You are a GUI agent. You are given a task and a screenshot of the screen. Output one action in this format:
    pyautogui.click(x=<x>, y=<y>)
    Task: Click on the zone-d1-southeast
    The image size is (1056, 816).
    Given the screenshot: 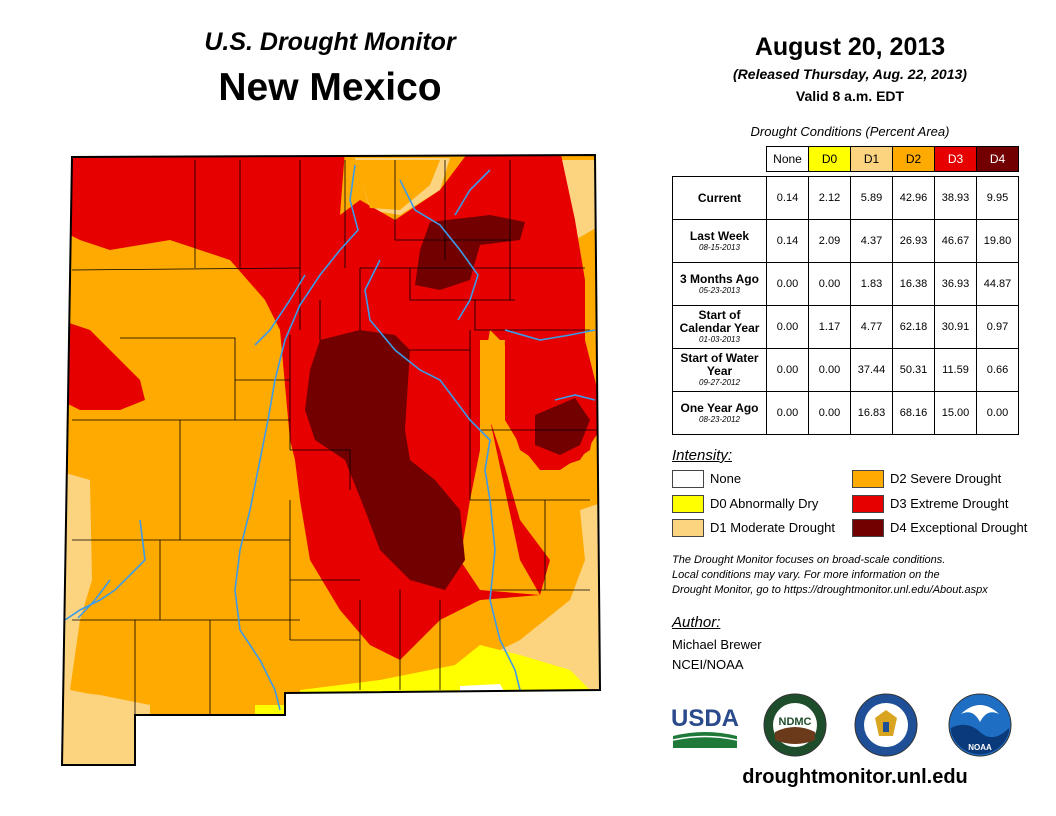 What is the action you would take?
    pyautogui.click(x=510, y=600)
    